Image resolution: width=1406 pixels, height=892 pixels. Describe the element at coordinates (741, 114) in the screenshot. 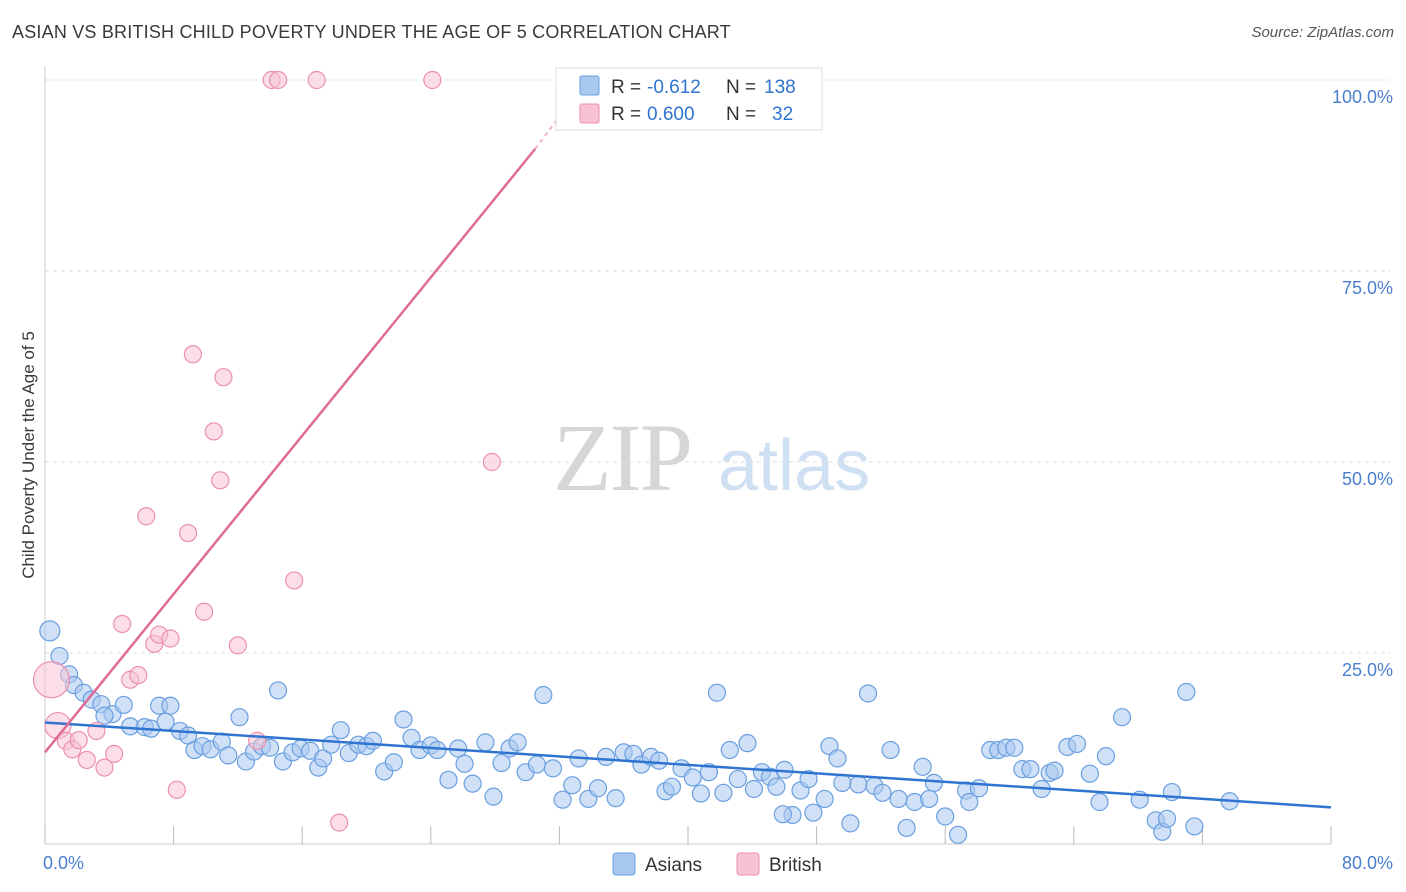

I see `stats-british-n-label: N =` at that location.